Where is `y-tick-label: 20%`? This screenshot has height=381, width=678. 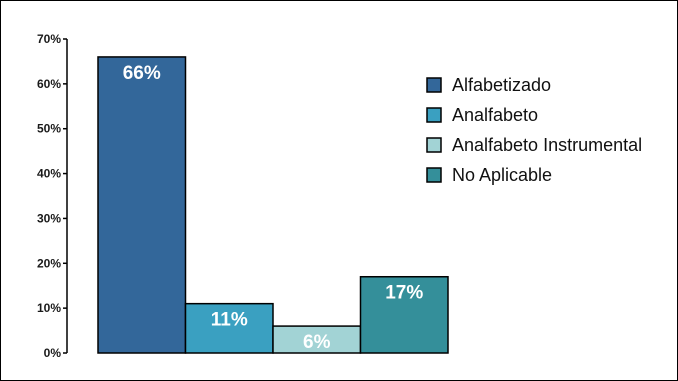
y-tick-label: 20% is located at coordinates (49, 263).